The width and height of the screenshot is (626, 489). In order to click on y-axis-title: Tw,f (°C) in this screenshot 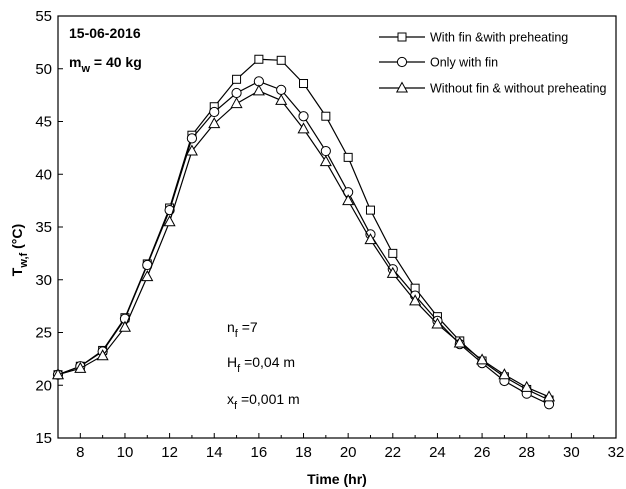, I will do `click(19, 250)`.